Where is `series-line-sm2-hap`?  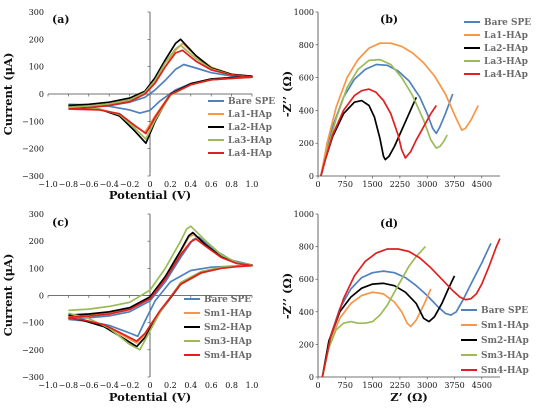 series-line-sm2-hap is located at coordinates (388, 326).